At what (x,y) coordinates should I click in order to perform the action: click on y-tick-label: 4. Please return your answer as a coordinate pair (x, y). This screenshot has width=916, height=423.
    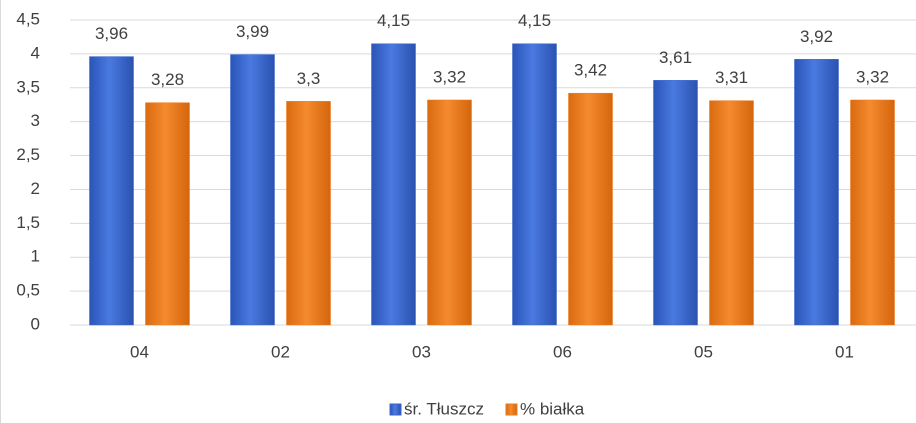
    Looking at the image, I should click on (35, 52).